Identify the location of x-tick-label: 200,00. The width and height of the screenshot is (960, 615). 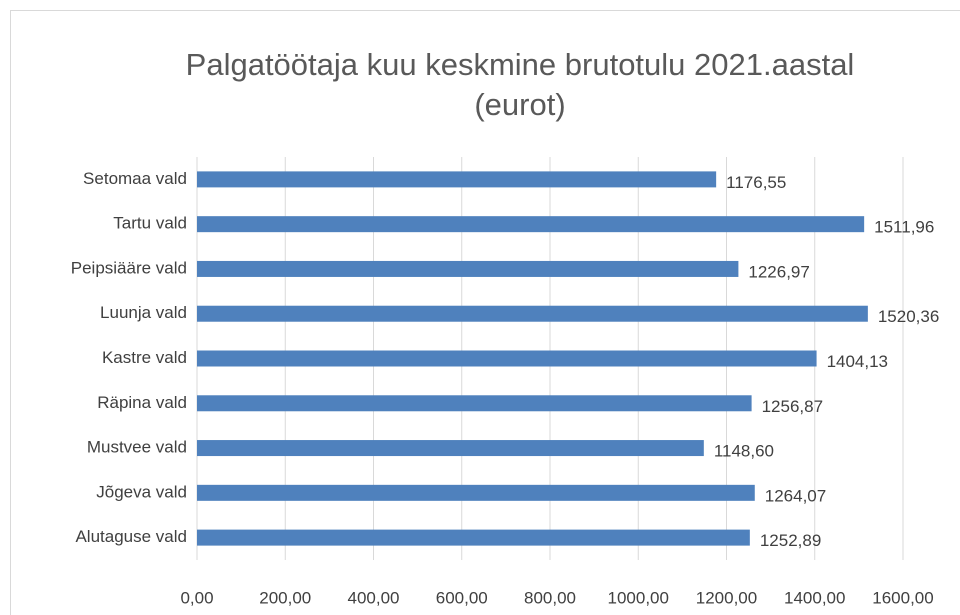
(285, 597).